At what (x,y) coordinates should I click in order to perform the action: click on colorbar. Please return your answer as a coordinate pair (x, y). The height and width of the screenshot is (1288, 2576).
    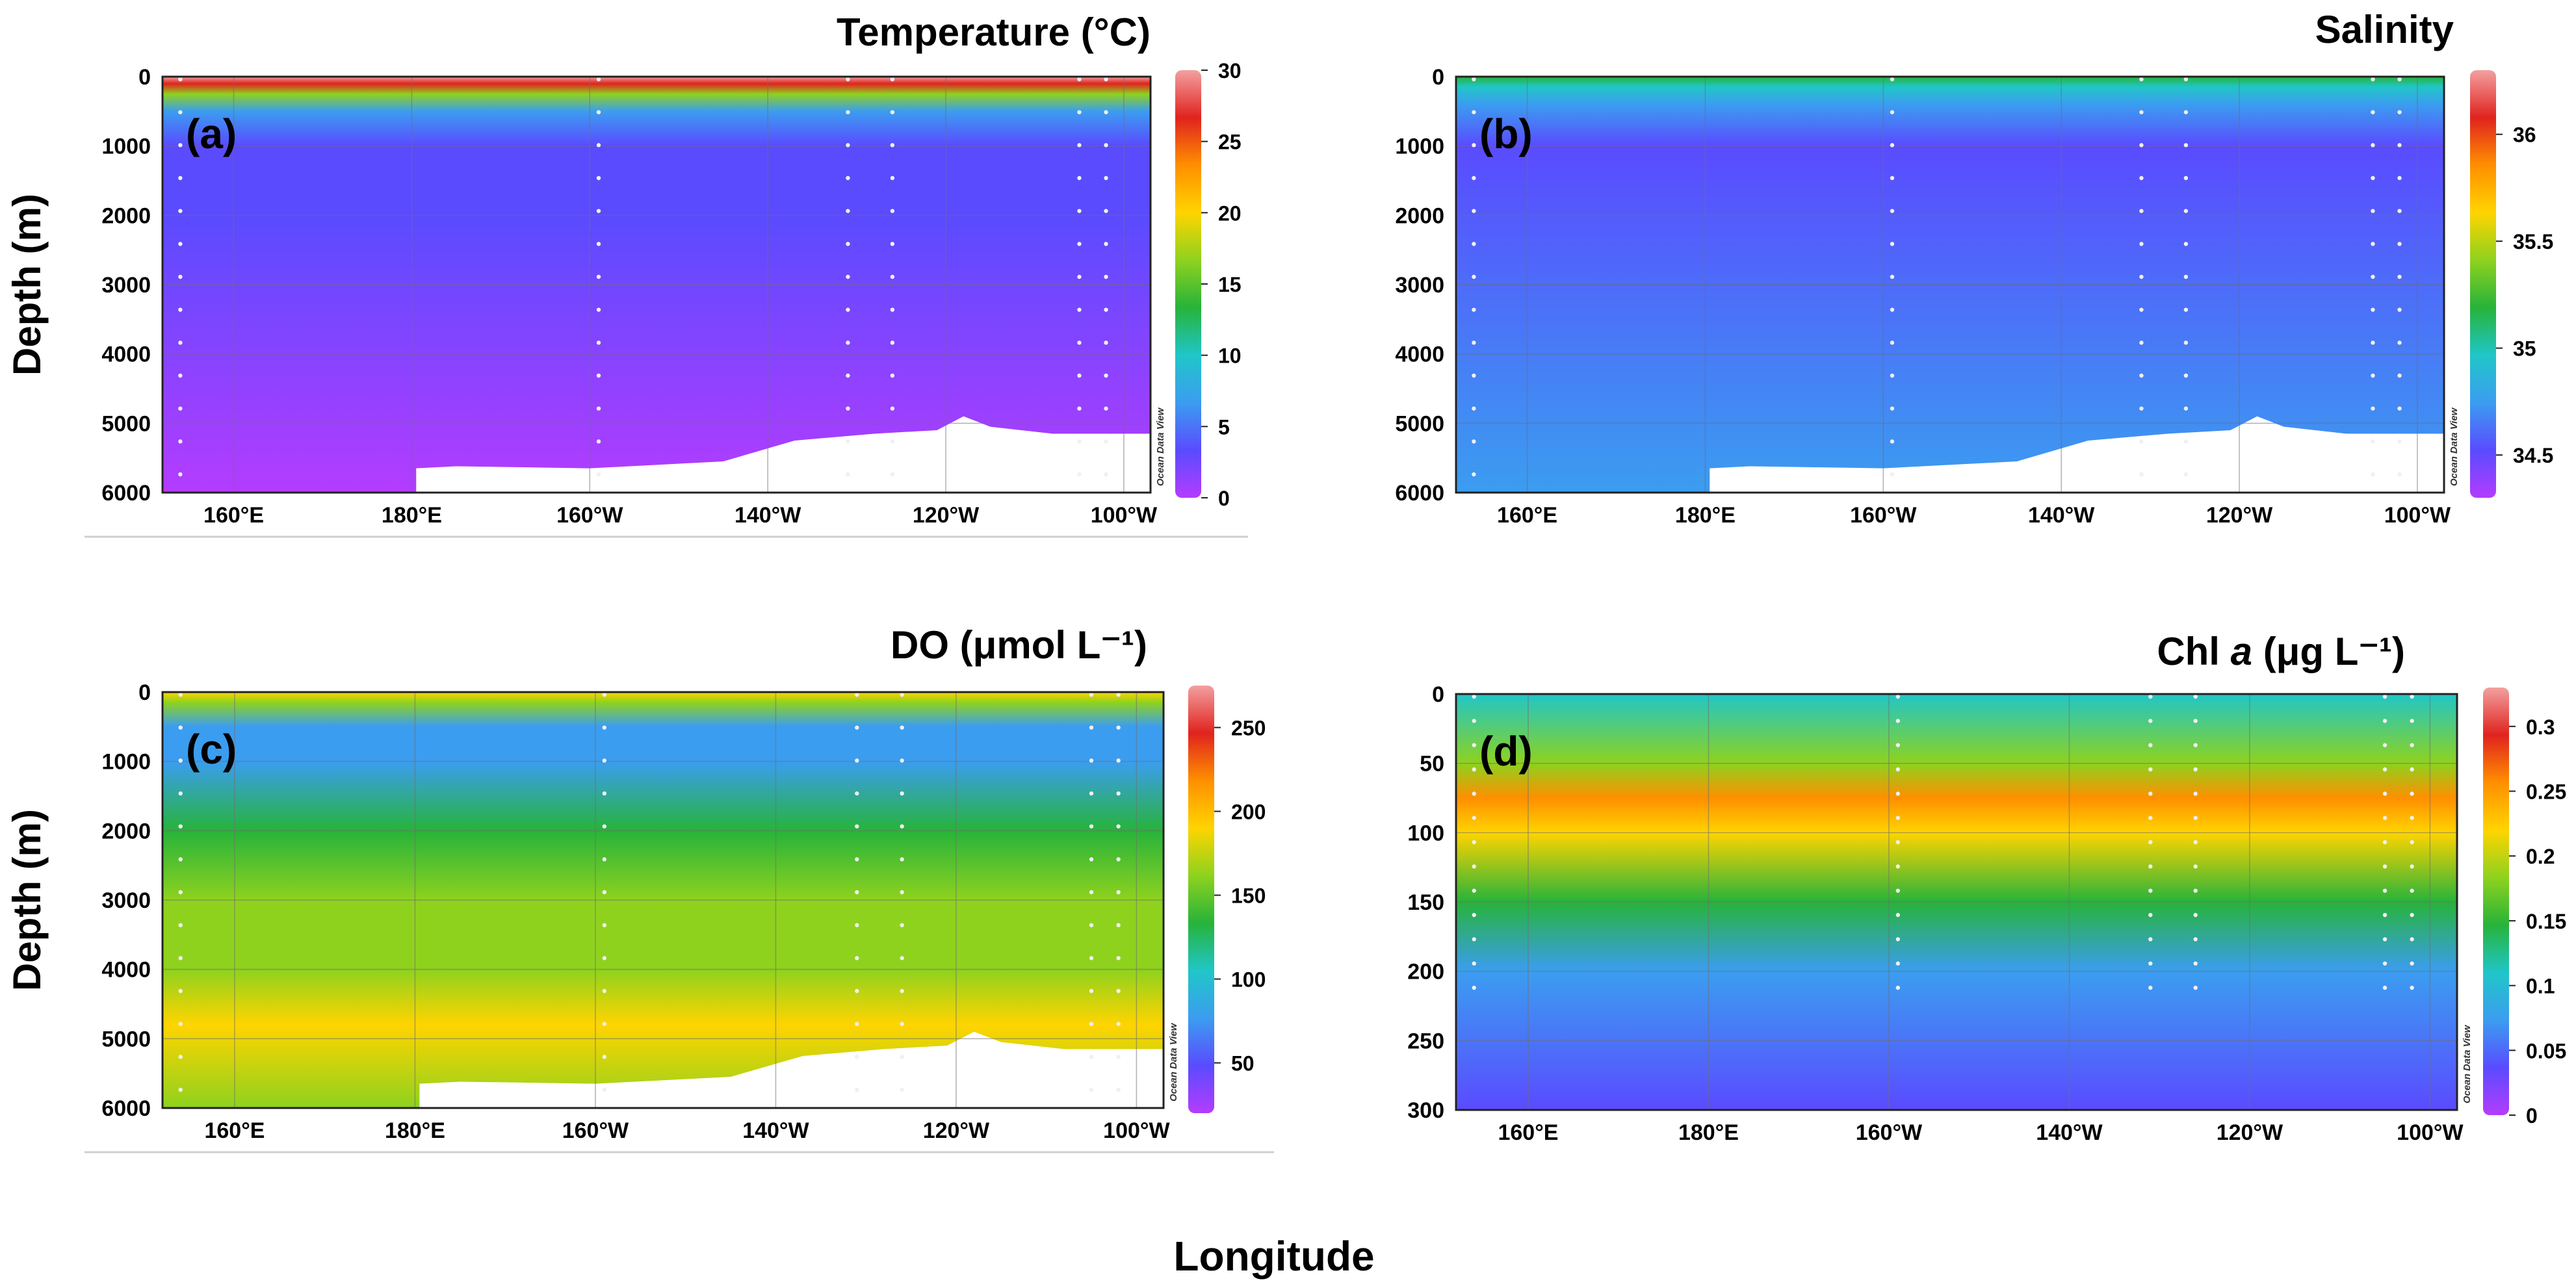
    Looking at the image, I should click on (2496, 901).